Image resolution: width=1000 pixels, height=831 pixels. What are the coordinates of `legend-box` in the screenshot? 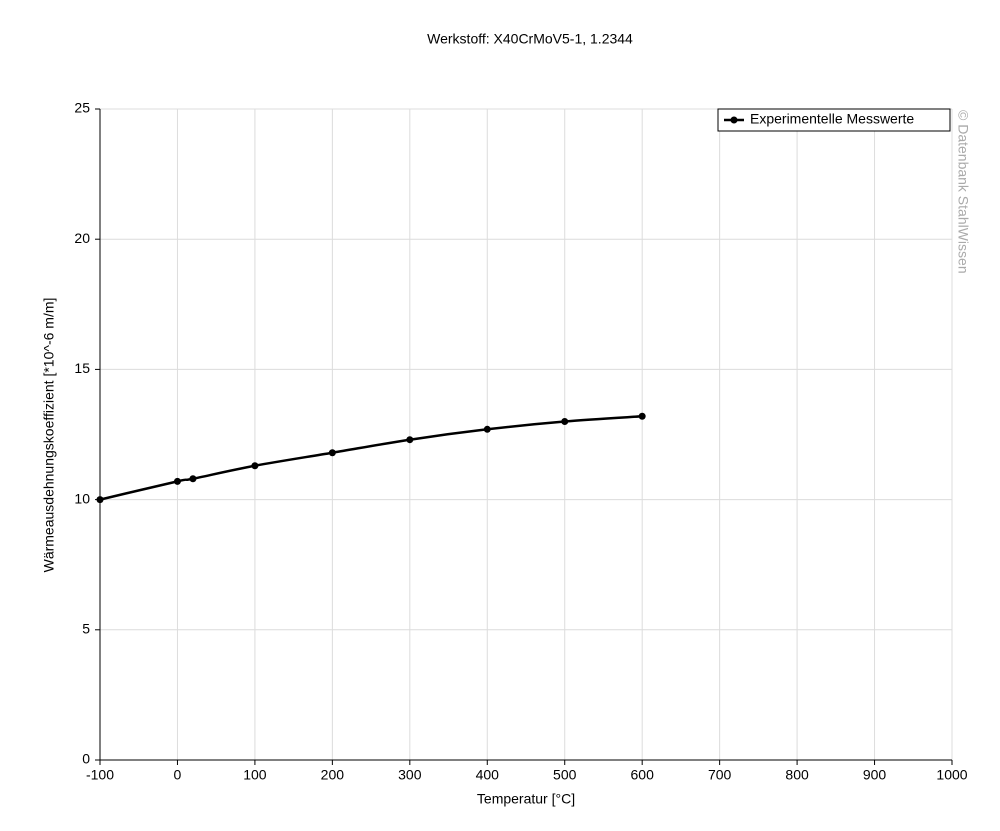 It's located at (834, 120).